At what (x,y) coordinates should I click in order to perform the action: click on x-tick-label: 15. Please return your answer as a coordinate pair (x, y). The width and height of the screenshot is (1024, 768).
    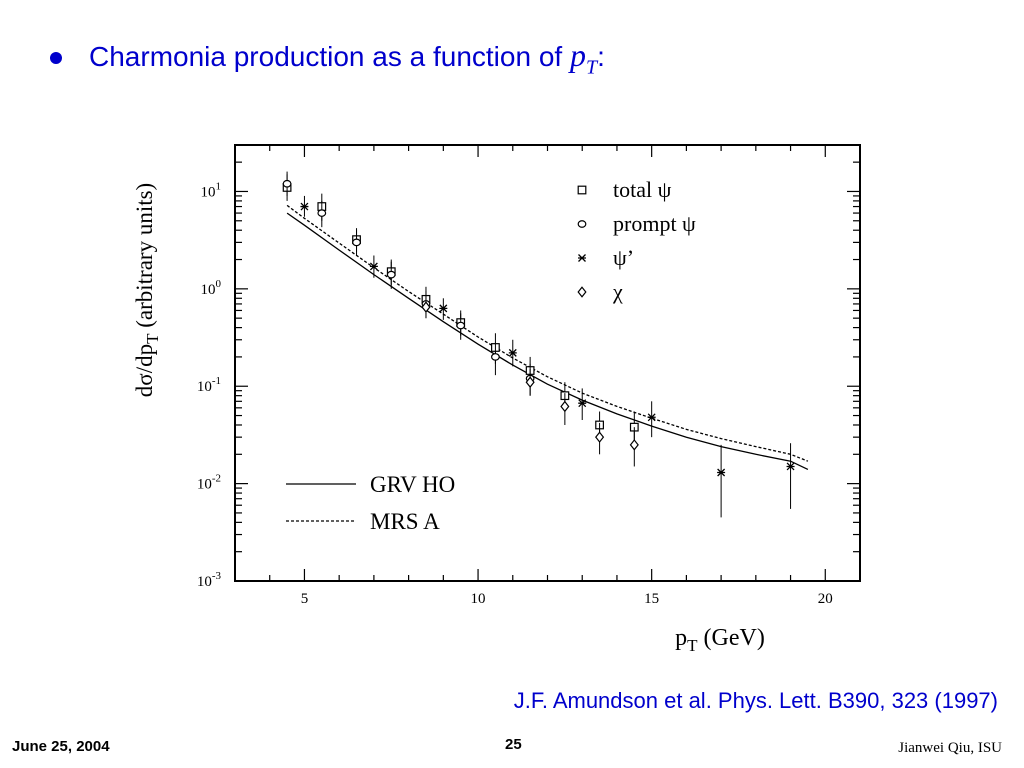
    Looking at the image, I should click on (651, 599).